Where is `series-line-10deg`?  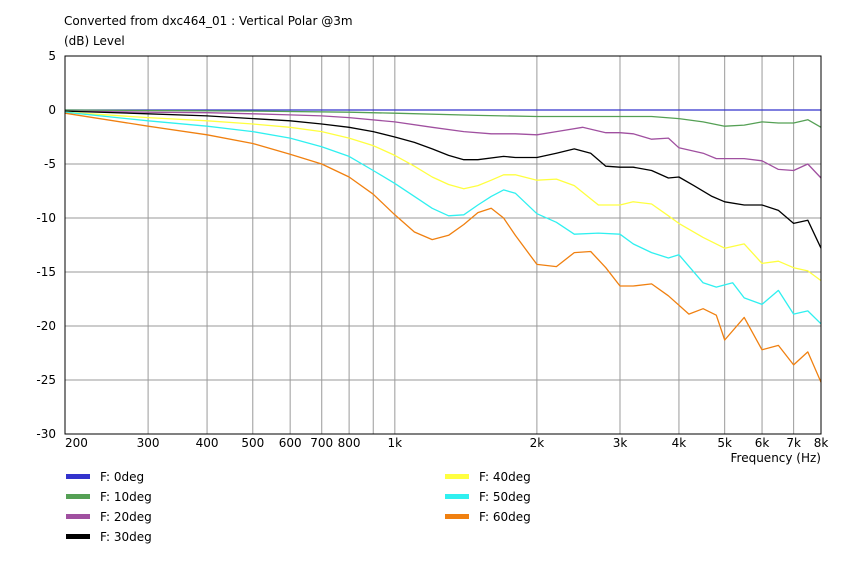 series-line-10deg is located at coordinates (443, 118).